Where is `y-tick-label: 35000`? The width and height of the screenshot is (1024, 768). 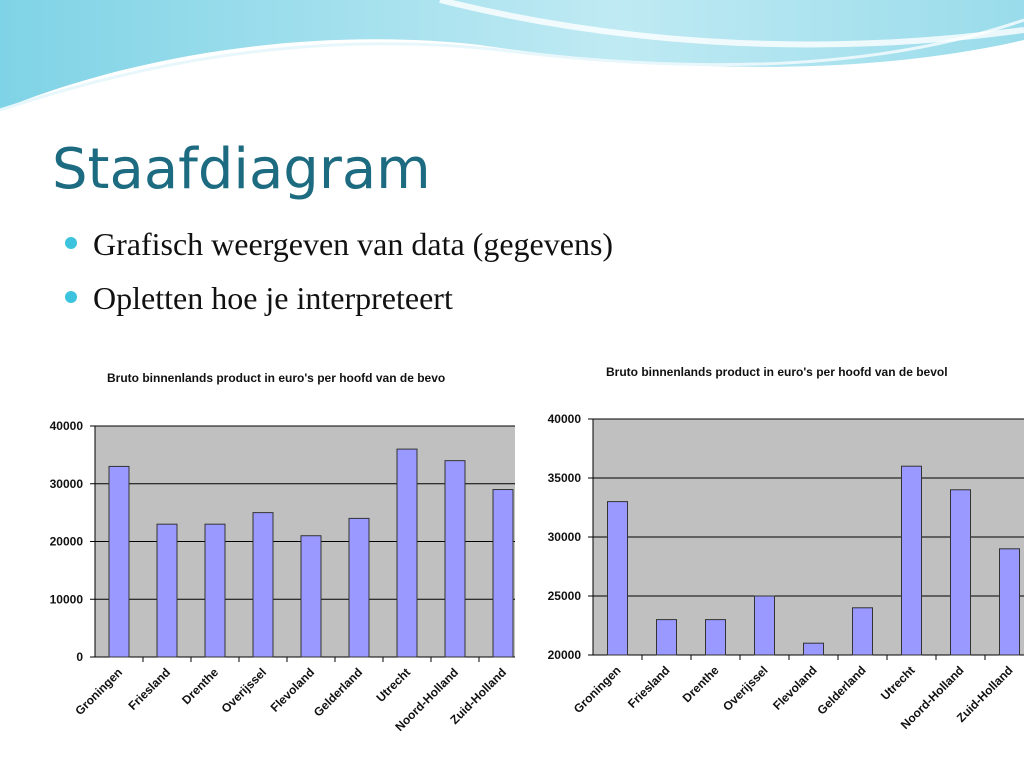
y-tick-label: 35000 is located at coordinates (565, 478).